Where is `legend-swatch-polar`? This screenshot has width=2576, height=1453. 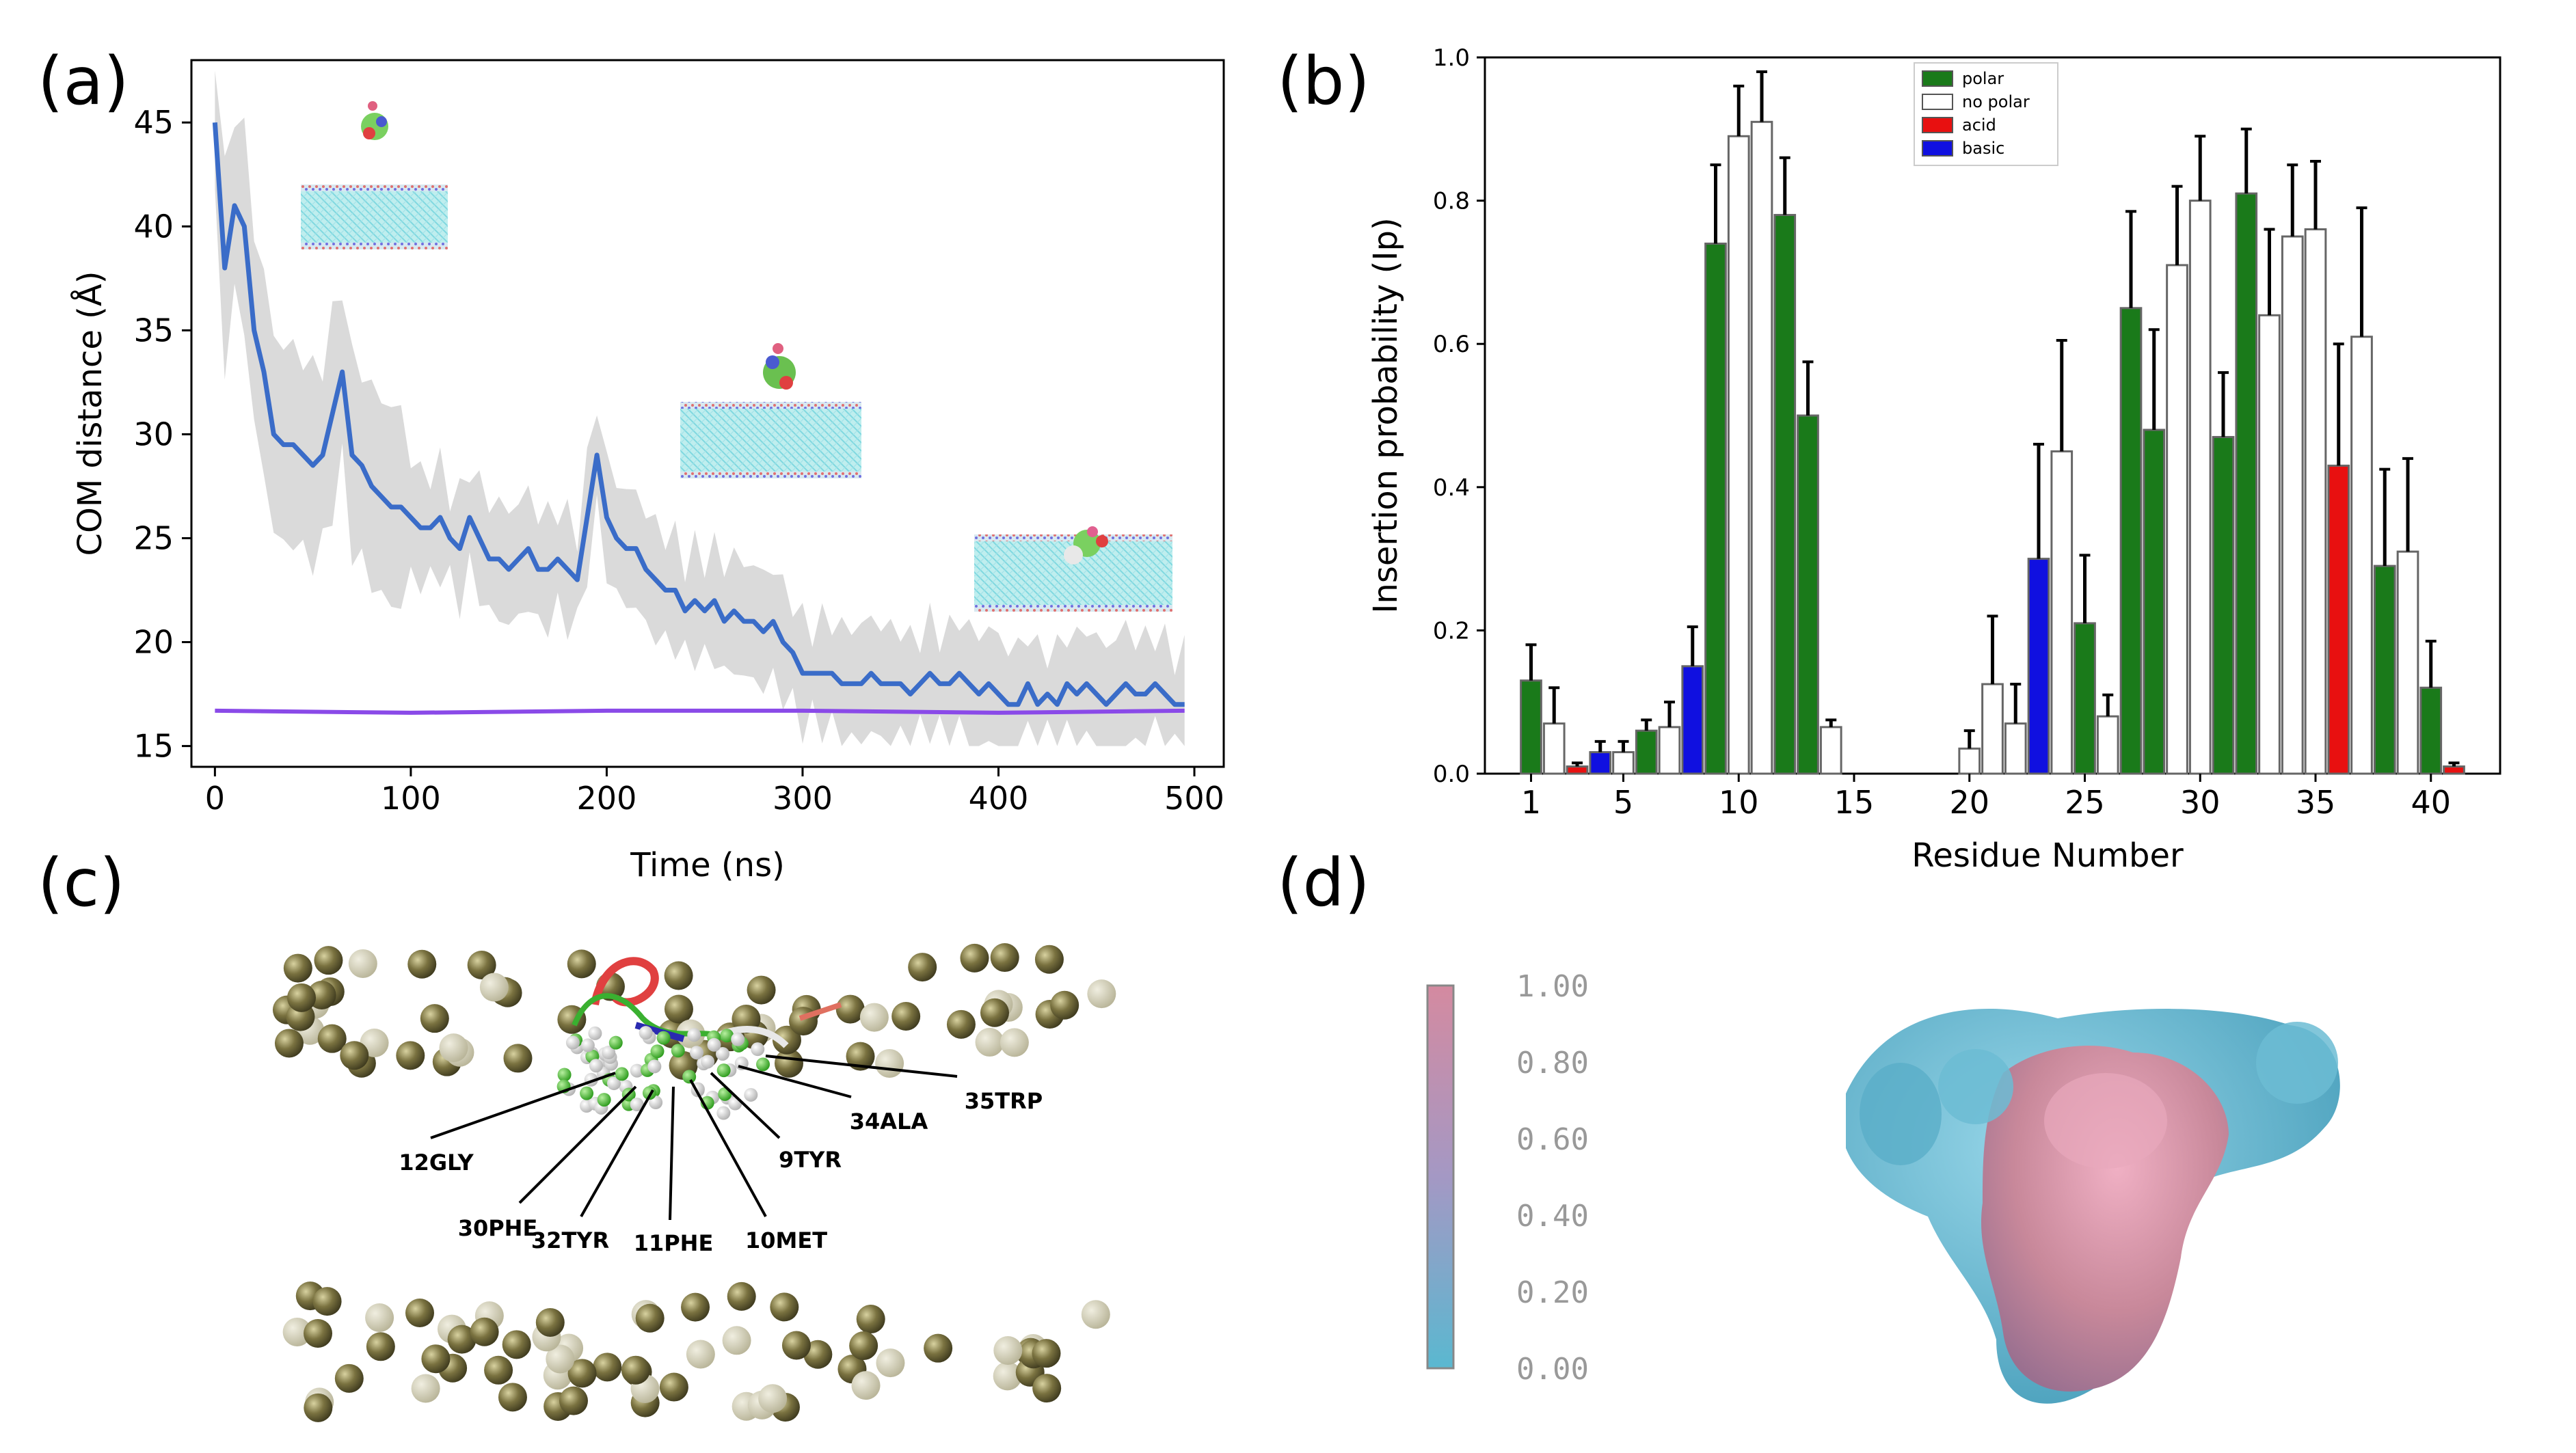
legend-swatch-polar is located at coordinates (1937, 78).